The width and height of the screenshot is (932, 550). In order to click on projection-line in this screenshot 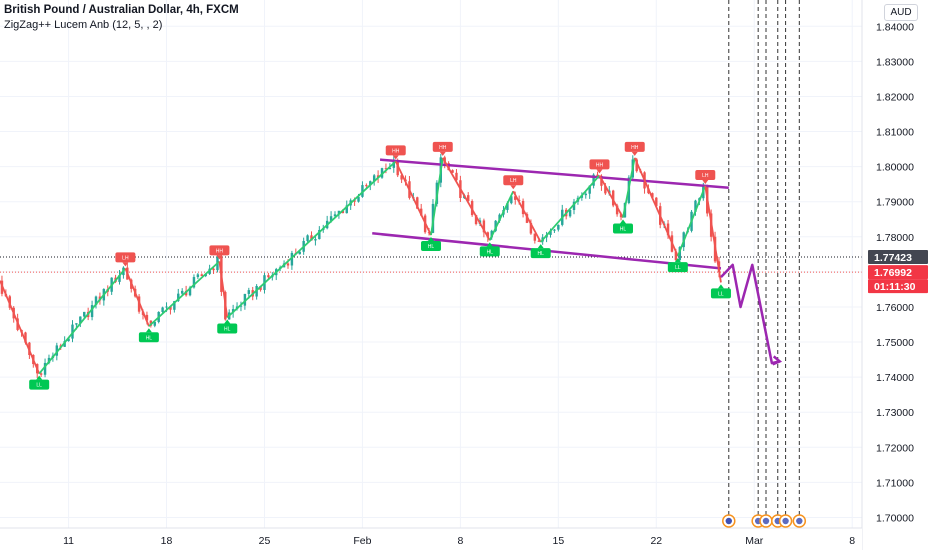, I will do `click(750, 314)`.